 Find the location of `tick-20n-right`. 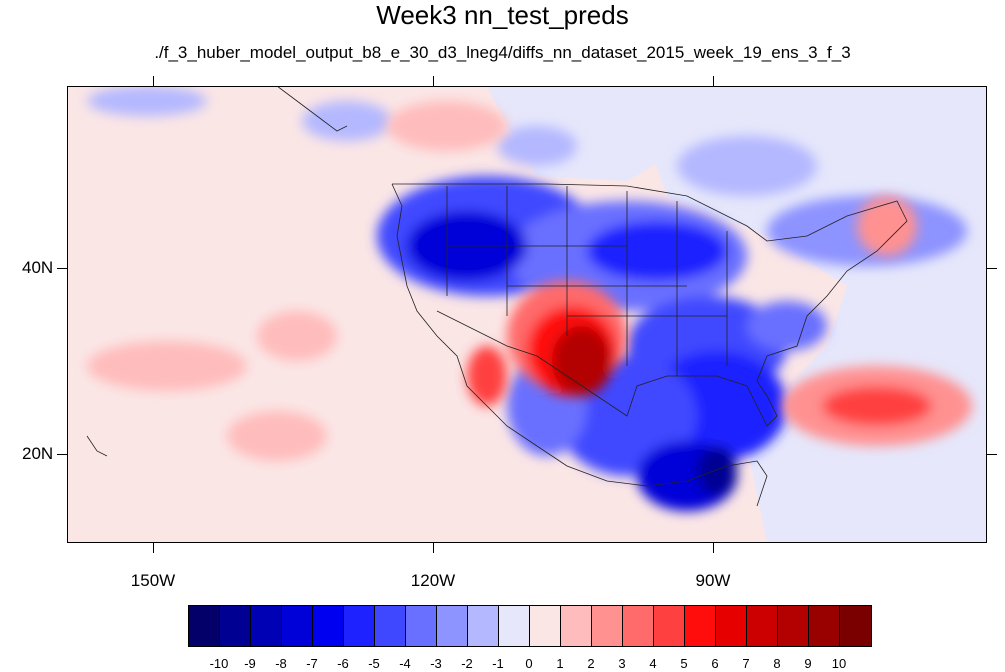

tick-20n-right is located at coordinates (992, 454).